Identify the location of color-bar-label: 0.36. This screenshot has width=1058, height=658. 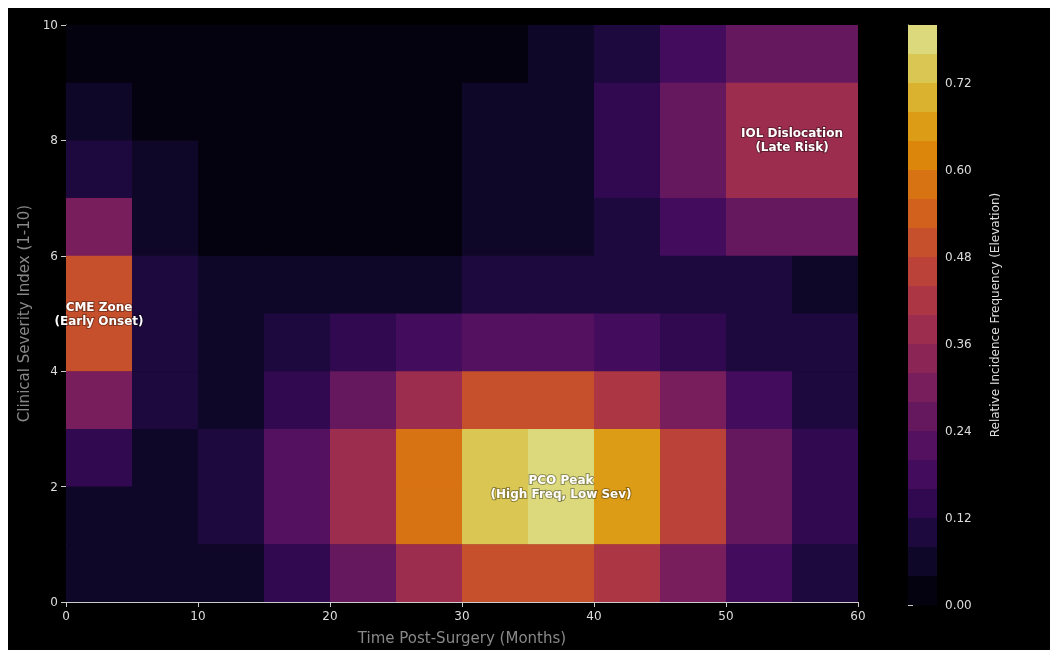
(958, 344).